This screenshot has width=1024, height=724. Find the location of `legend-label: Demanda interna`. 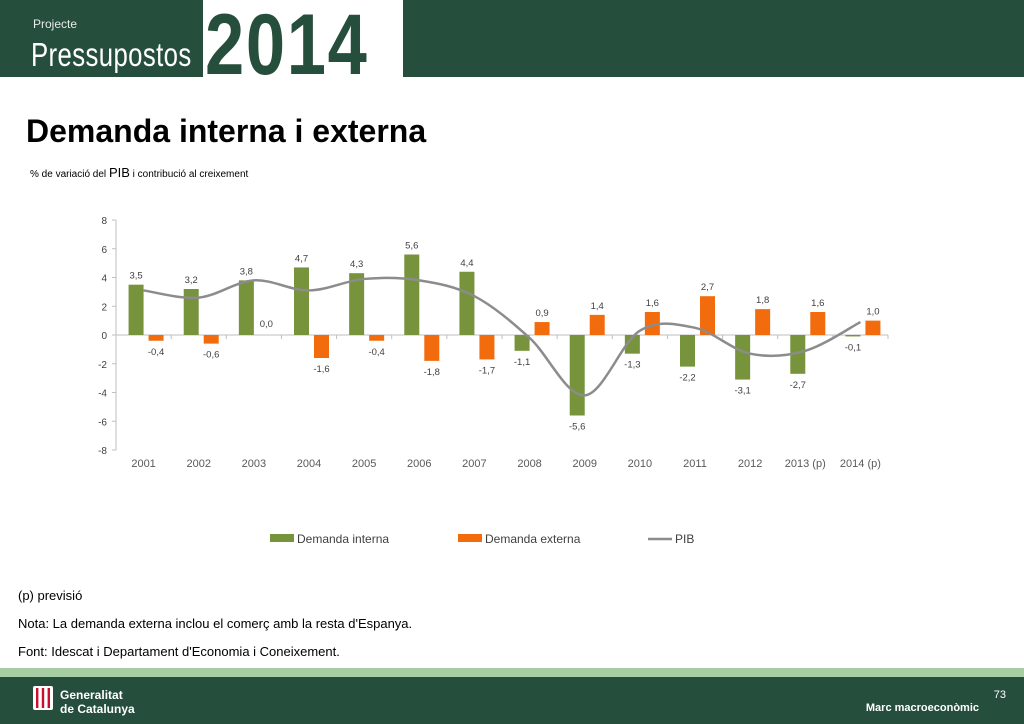

legend-label: Demanda interna is located at coordinates (343, 539).